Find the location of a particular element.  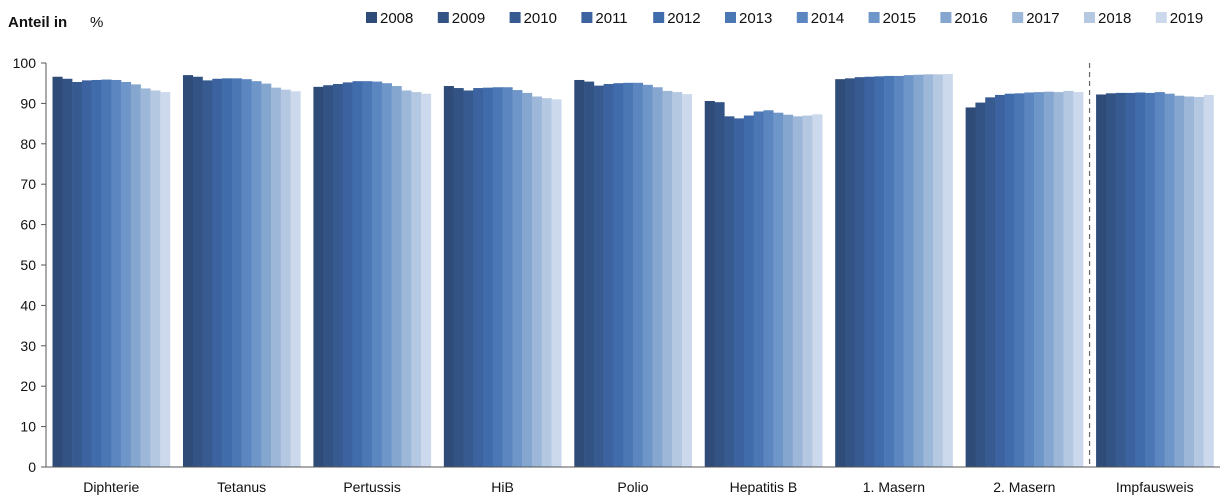

legend-label: 2017 is located at coordinates (1042, 18).